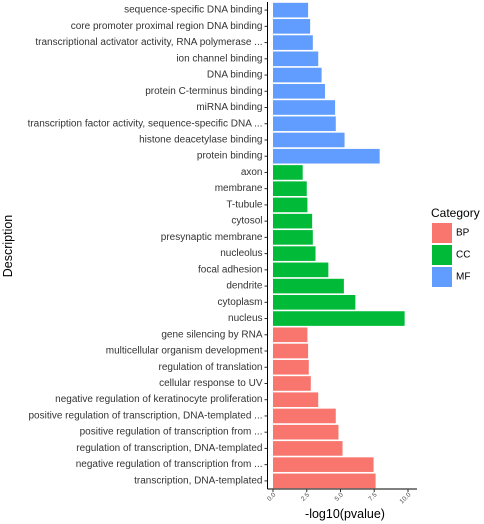 The image size is (484, 524). Describe the element at coordinates (373, 497) in the screenshot. I see `x-tick-label: 7.5` at that location.